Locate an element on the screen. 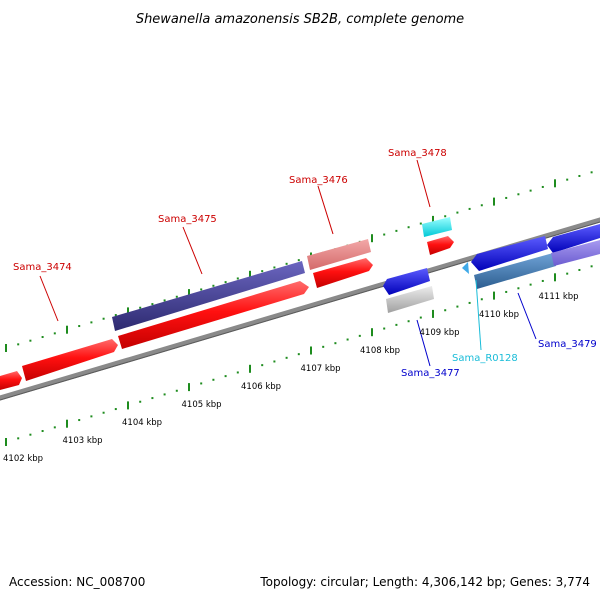 This screenshot has height=600, width=600. gene-arrow-sama-3476-red is located at coordinates (343, 273).